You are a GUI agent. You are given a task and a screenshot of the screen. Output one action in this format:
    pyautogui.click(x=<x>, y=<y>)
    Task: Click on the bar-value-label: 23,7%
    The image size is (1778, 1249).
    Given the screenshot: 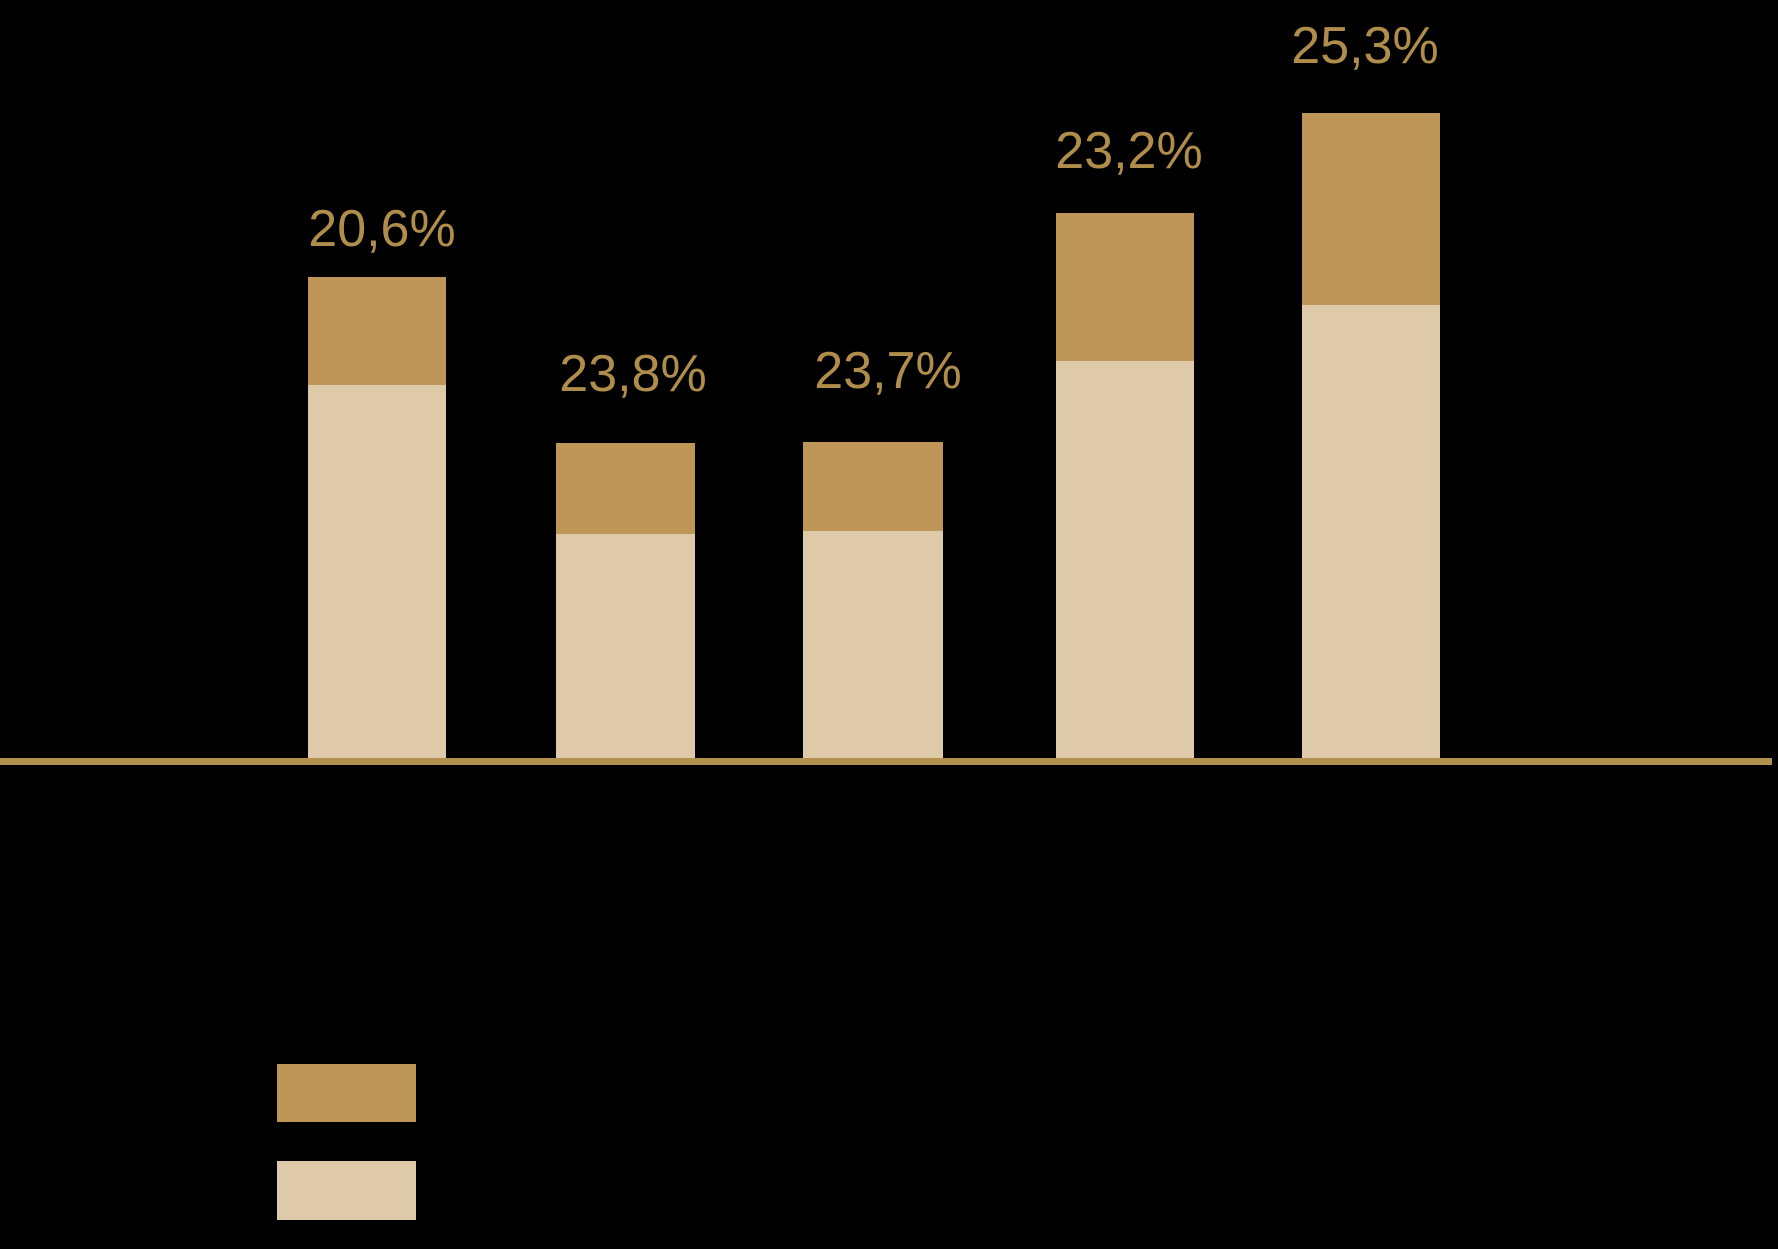 What is the action you would take?
    pyautogui.click(x=888, y=371)
    